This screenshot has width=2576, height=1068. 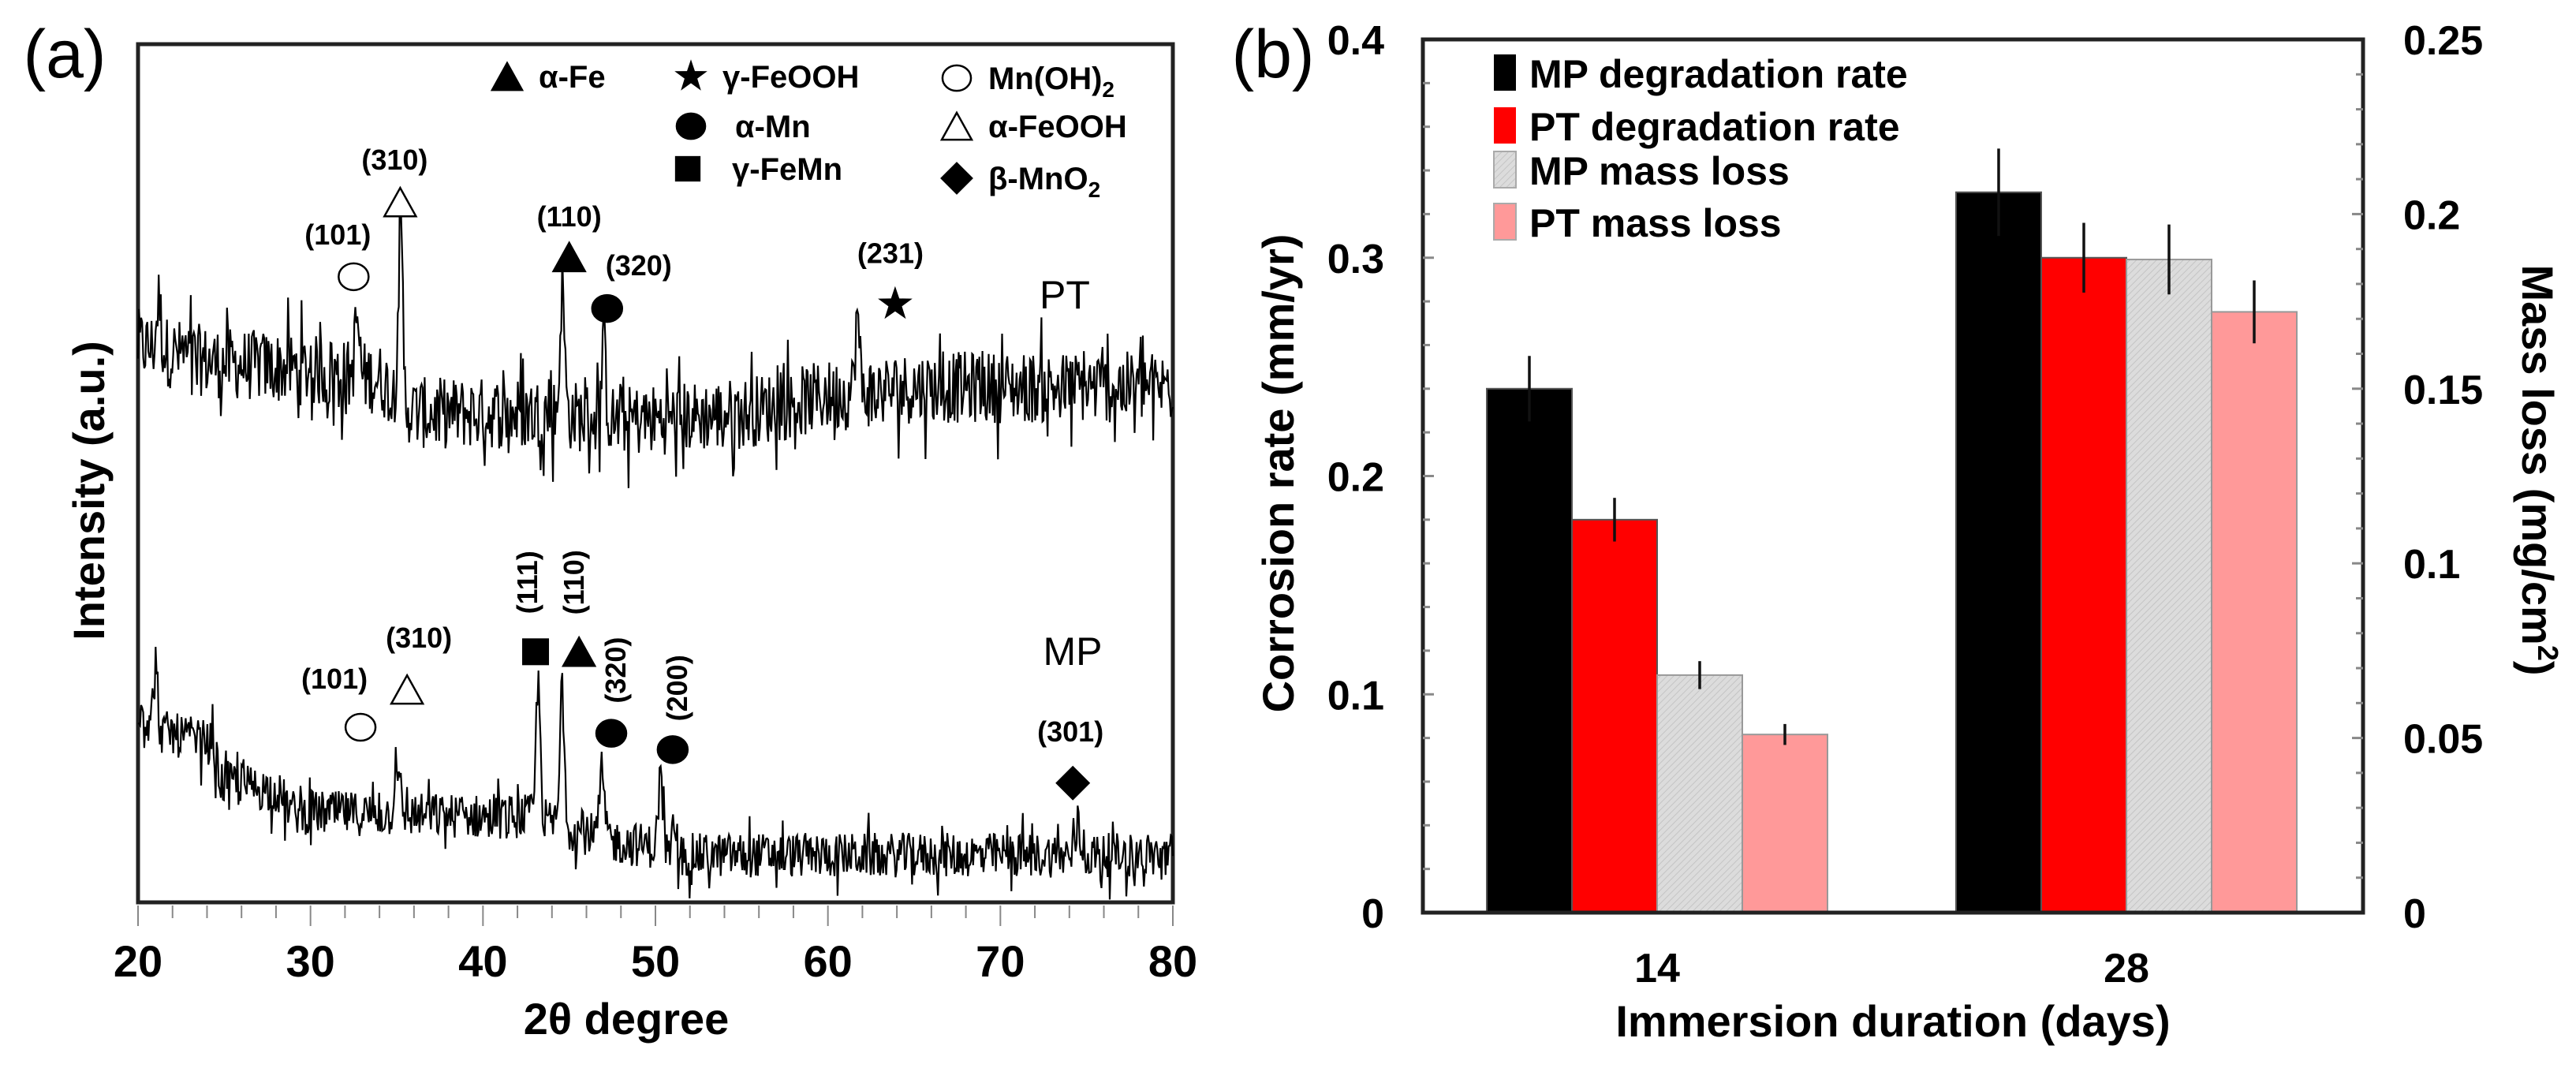 What do you see at coordinates (1000, 961) in the screenshot?
I see `x-tick-label: 70` at bounding box center [1000, 961].